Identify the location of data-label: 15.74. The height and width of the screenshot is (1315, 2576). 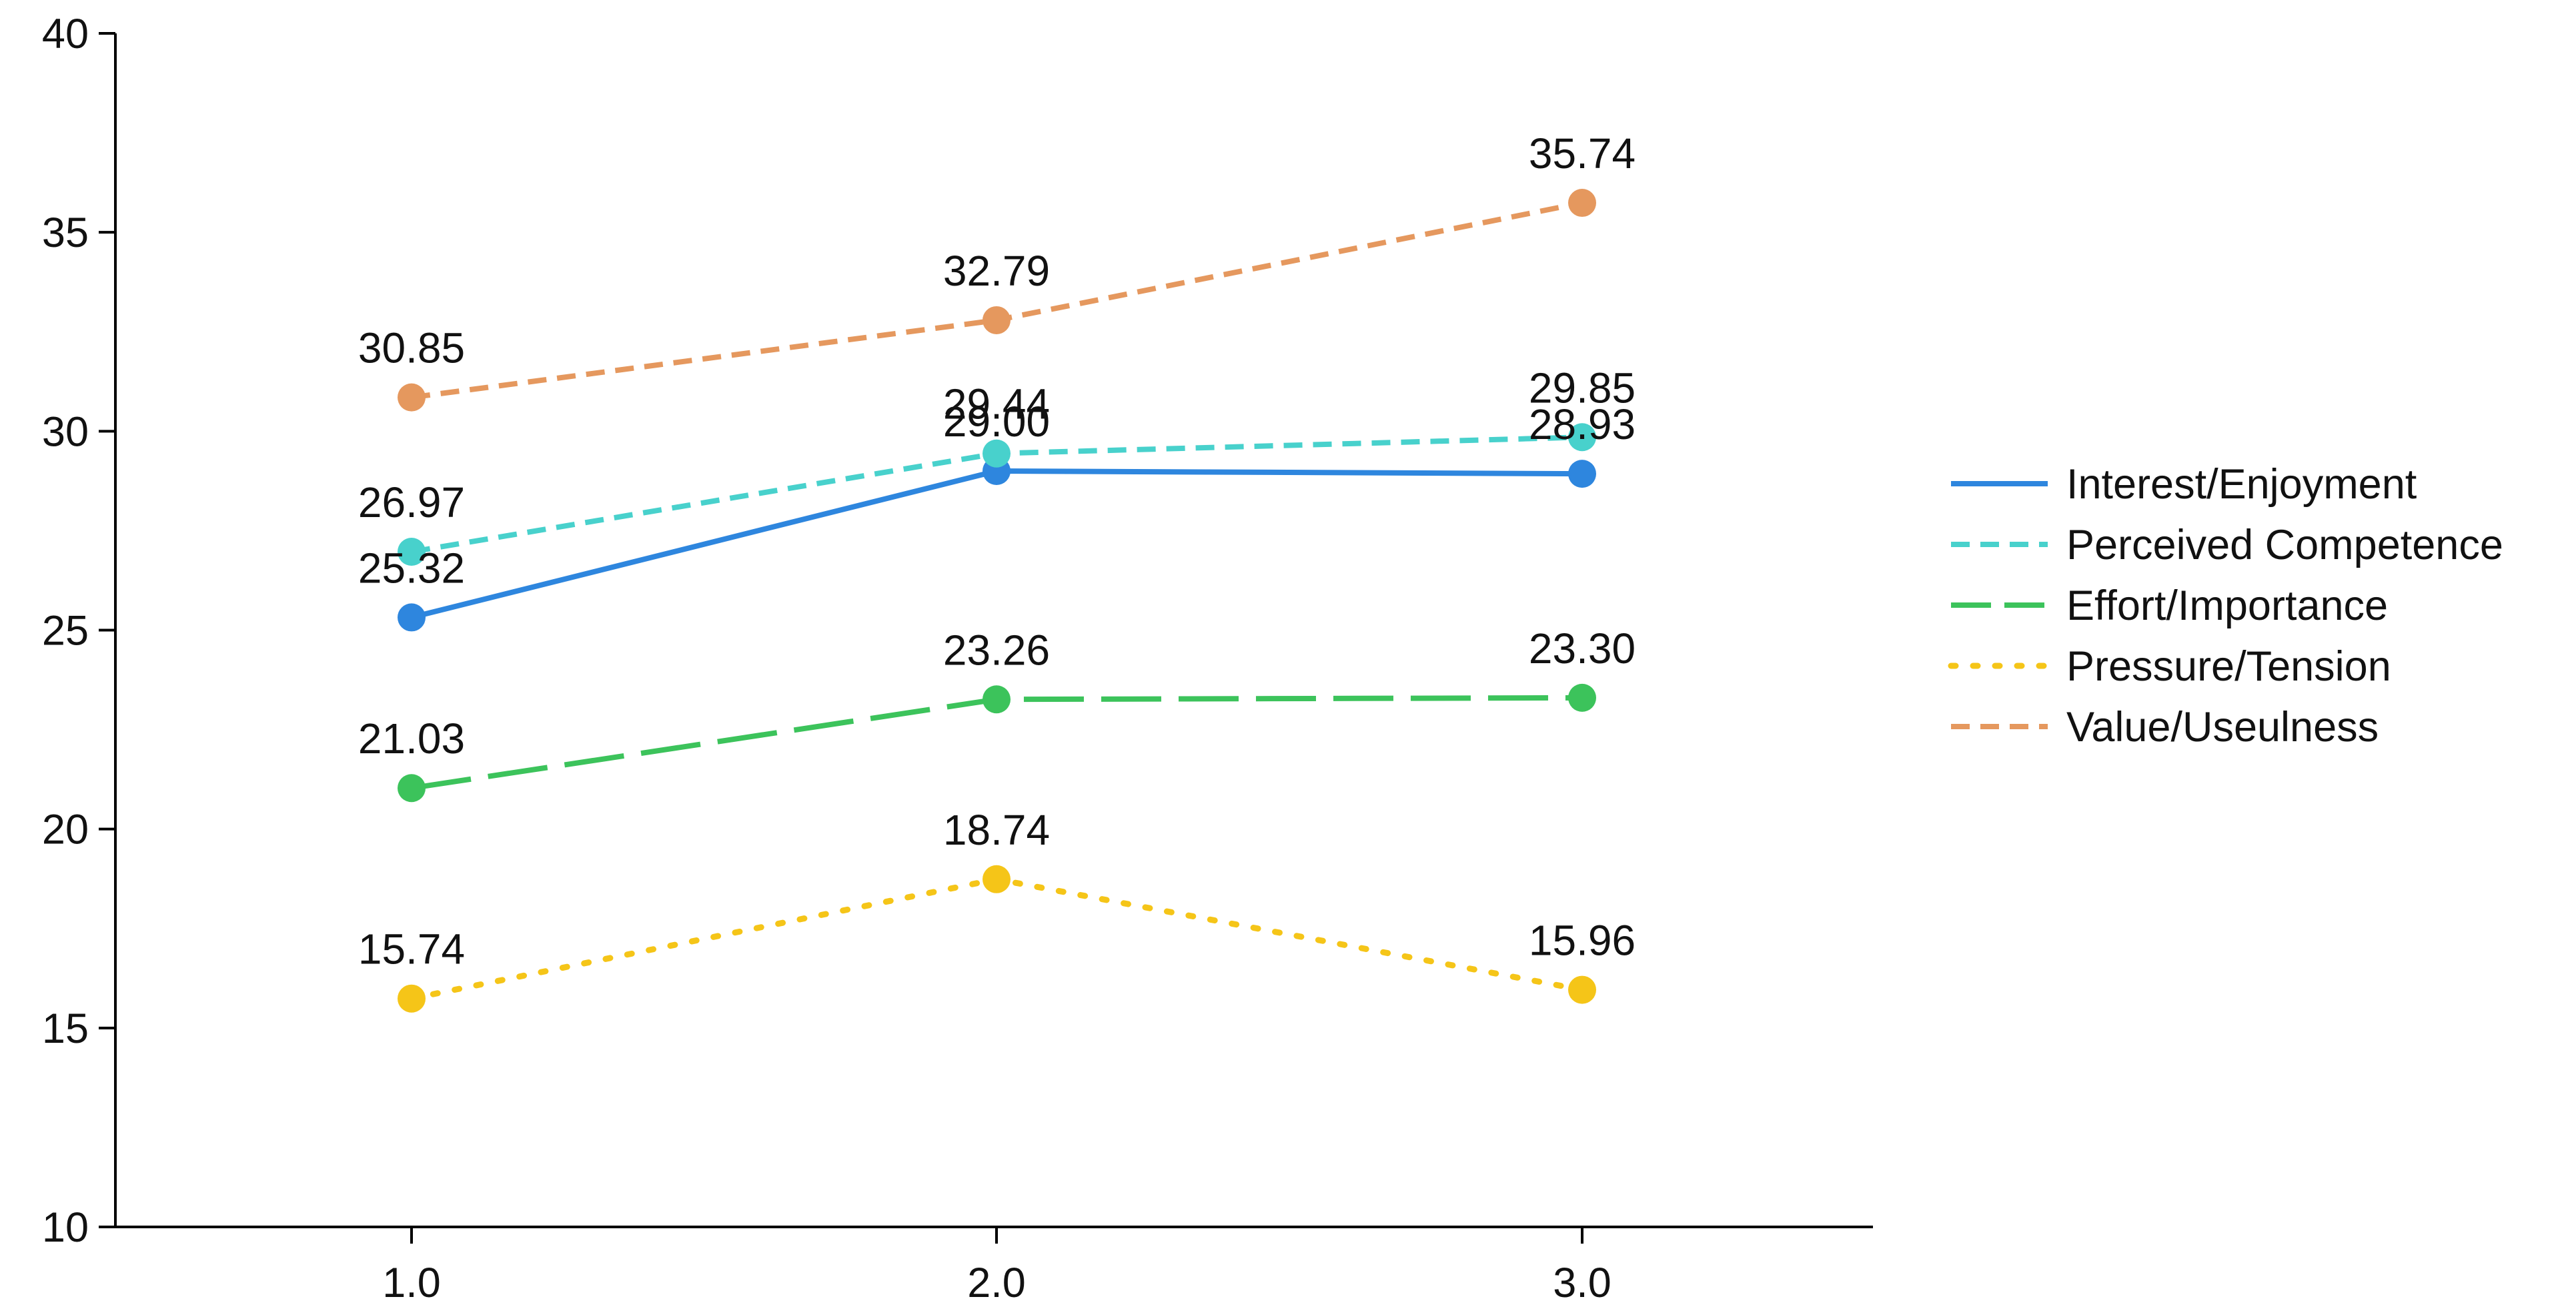
(412, 949).